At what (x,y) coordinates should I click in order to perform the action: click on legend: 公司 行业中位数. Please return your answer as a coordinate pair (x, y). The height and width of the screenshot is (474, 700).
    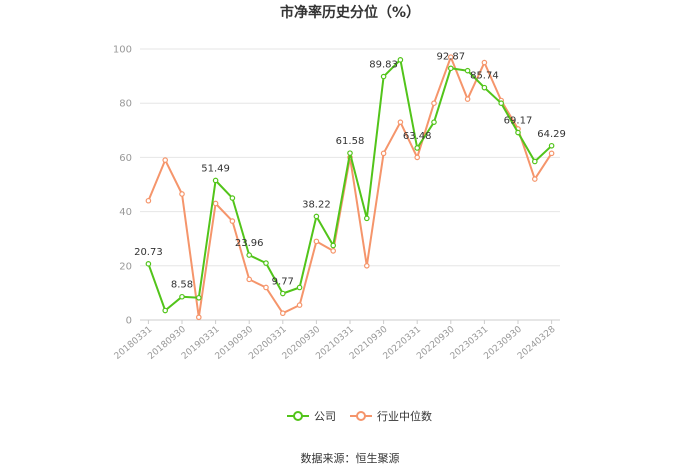
    Looking at the image, I should click on (359, 416).